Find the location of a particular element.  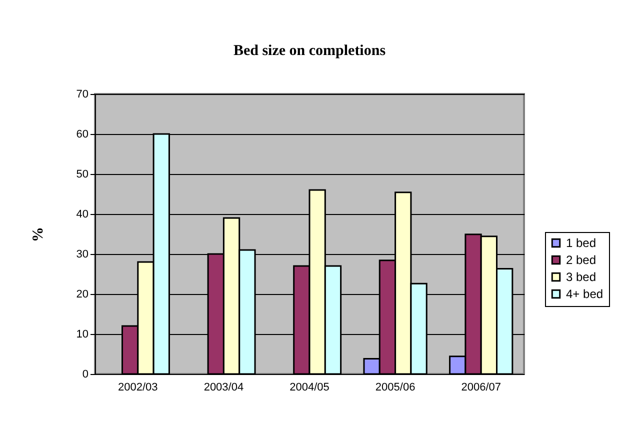

chart-title: Bed size on completions is located at coordinates (309, 51).